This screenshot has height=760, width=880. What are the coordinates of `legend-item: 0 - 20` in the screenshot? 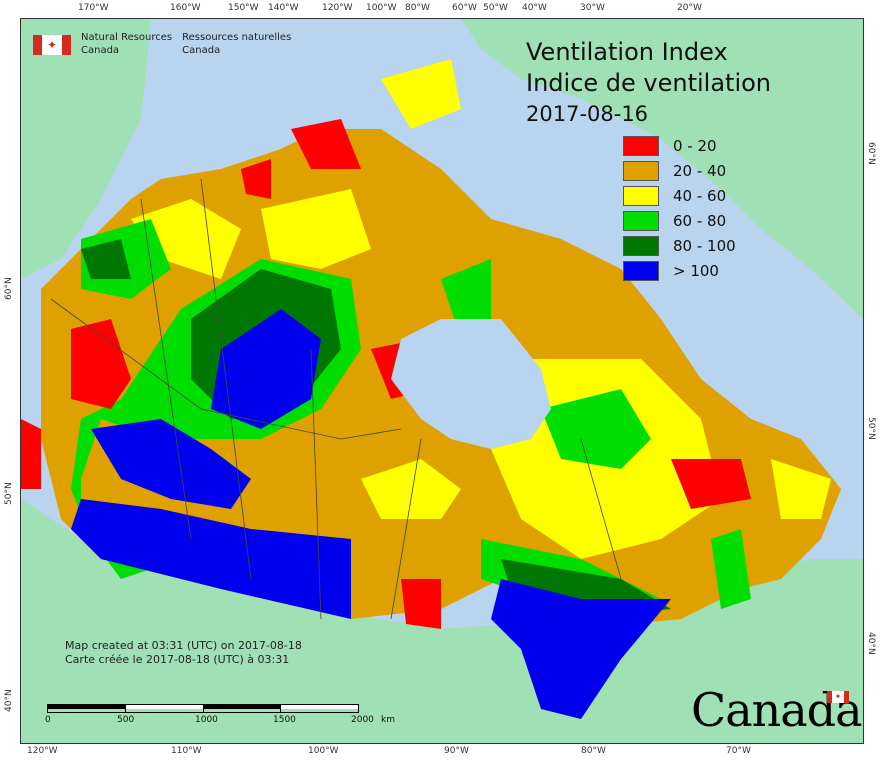 It's located at (679, 145).